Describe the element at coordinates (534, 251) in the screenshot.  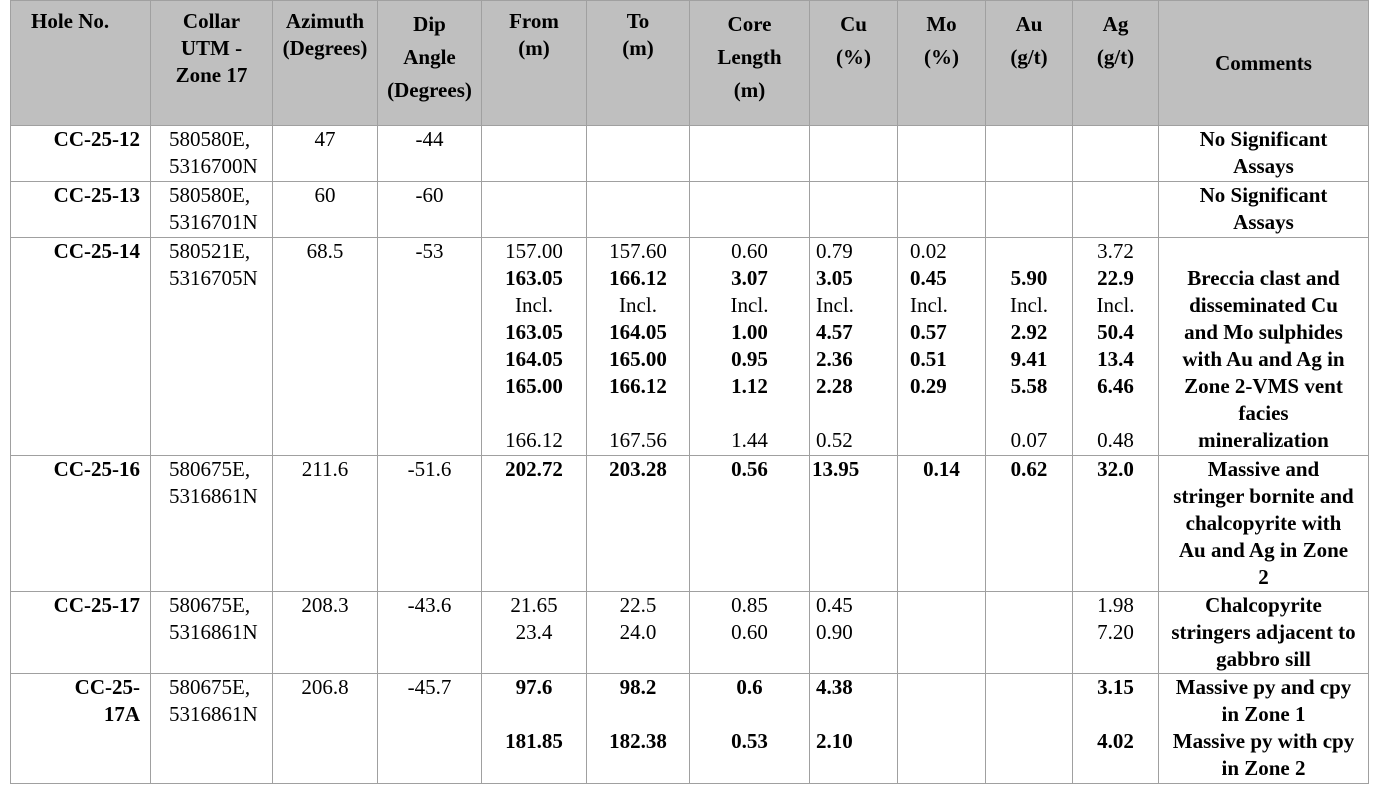
I see `cell-text: 157.00` at that location.